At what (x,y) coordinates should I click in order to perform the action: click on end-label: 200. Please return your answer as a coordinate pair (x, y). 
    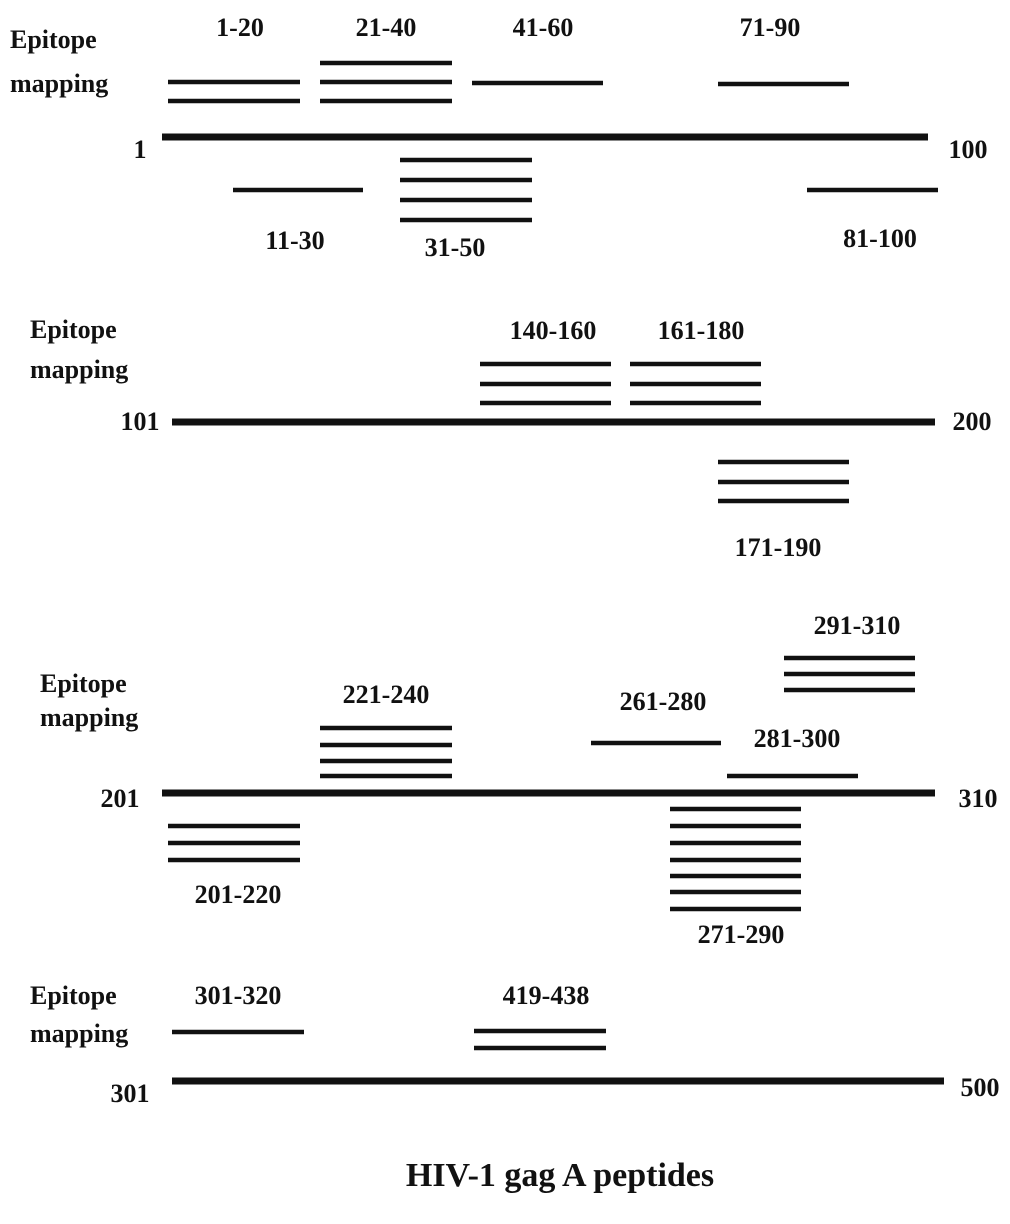
    Looking at the image, I should click on (972, 421).